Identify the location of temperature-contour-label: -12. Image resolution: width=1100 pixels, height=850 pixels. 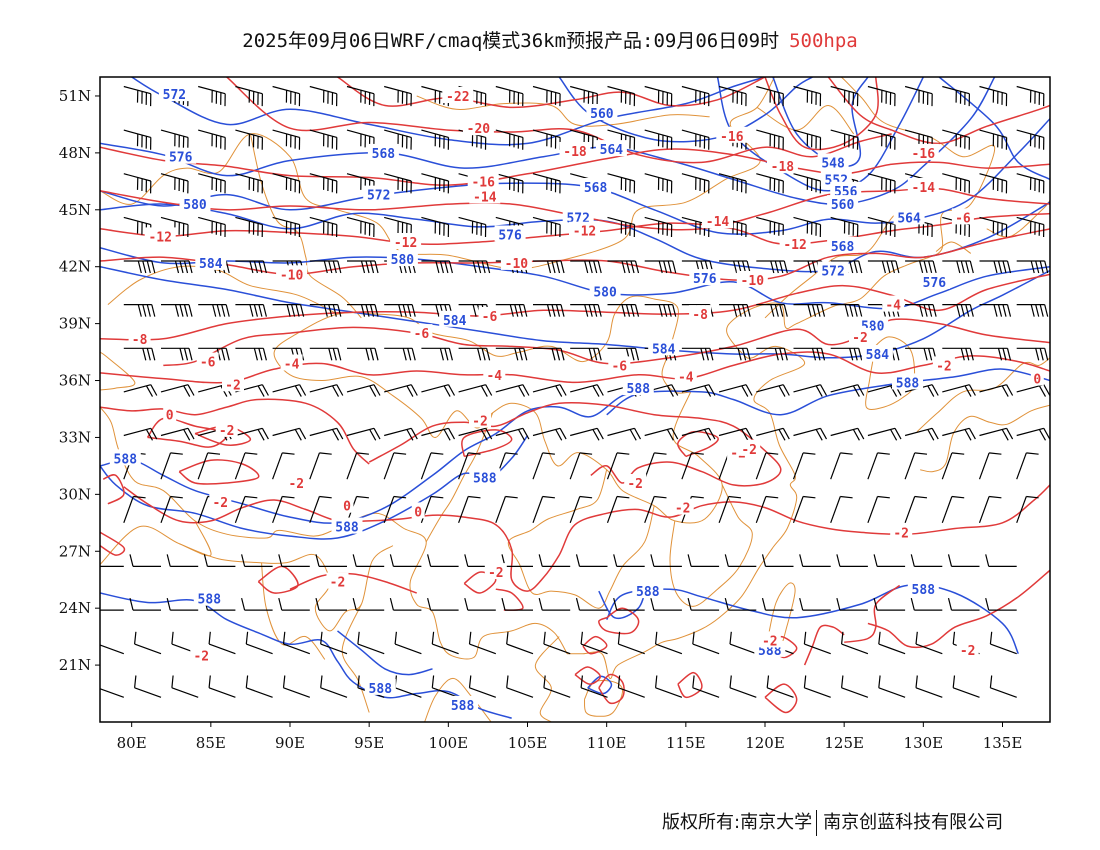
(794, 245).